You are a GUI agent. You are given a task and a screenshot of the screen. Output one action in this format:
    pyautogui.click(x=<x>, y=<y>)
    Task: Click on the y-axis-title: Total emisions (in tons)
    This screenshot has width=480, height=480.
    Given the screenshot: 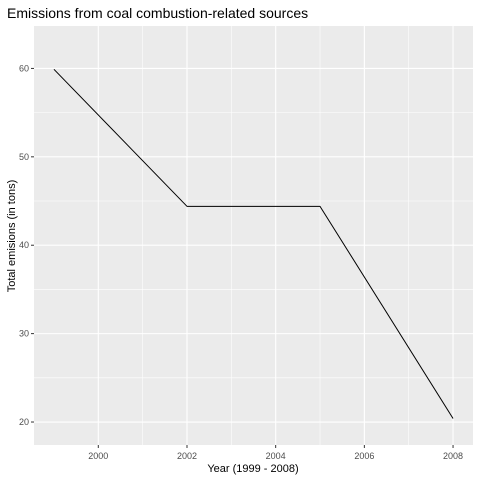 What is the action you would take?
    pyautogui.click(x=12, y=236)
    